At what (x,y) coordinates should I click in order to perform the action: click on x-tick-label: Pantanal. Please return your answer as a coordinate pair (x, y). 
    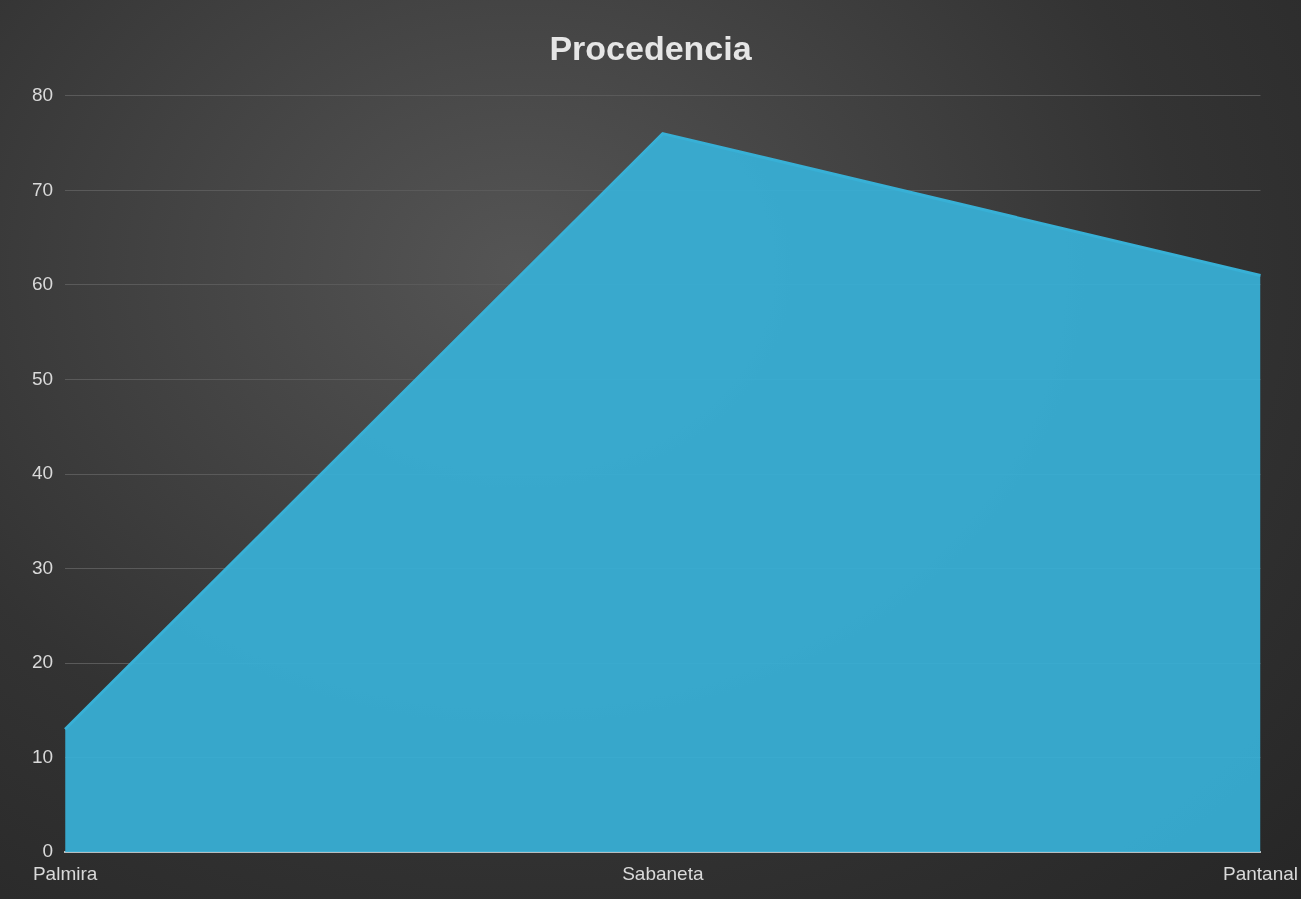
    Looking at the image, I should click on (1260, 873).